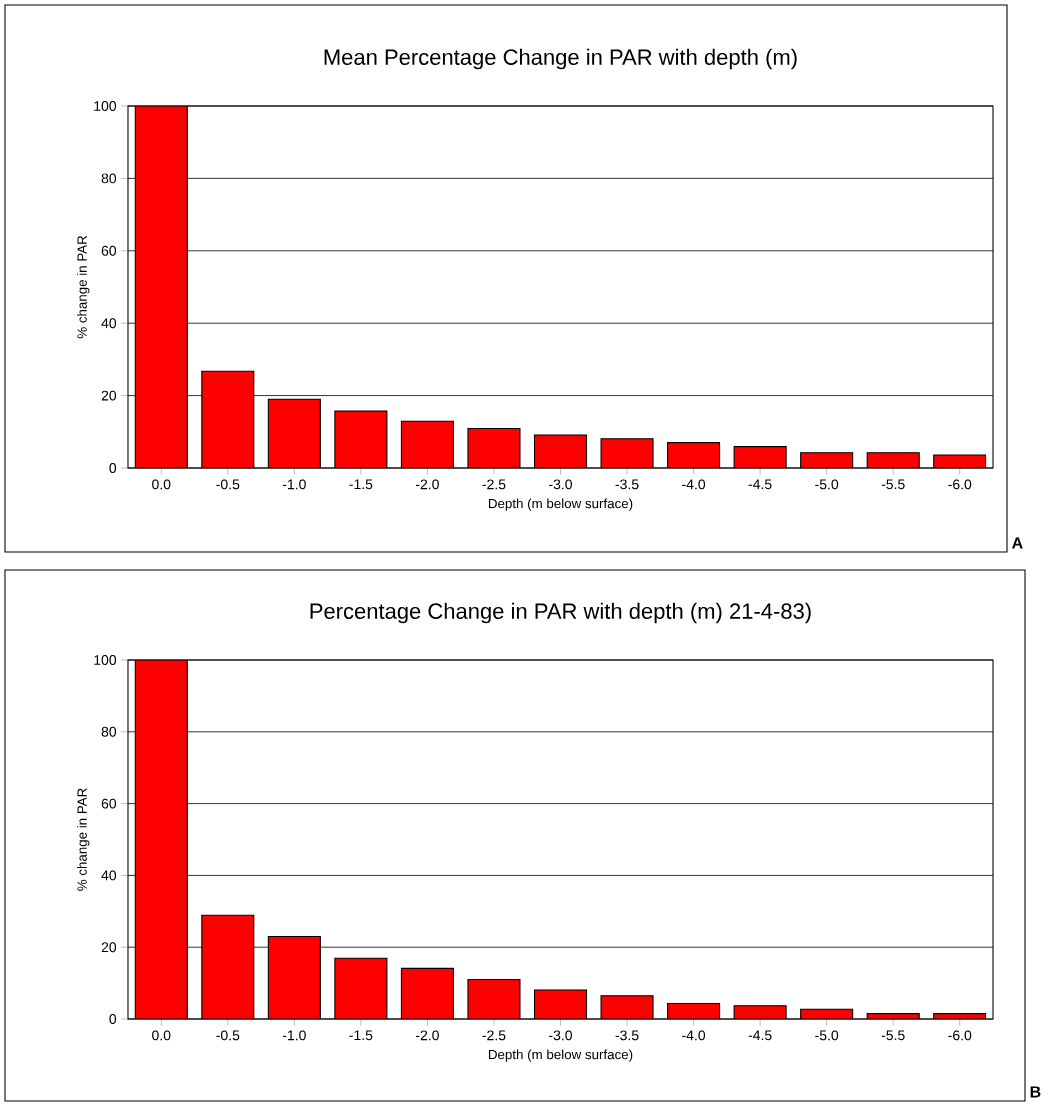 The image size is (1050, 1106). I want to click on chart-title: Mean Percentage Change in PAR with depth (m), so click(560, 59).